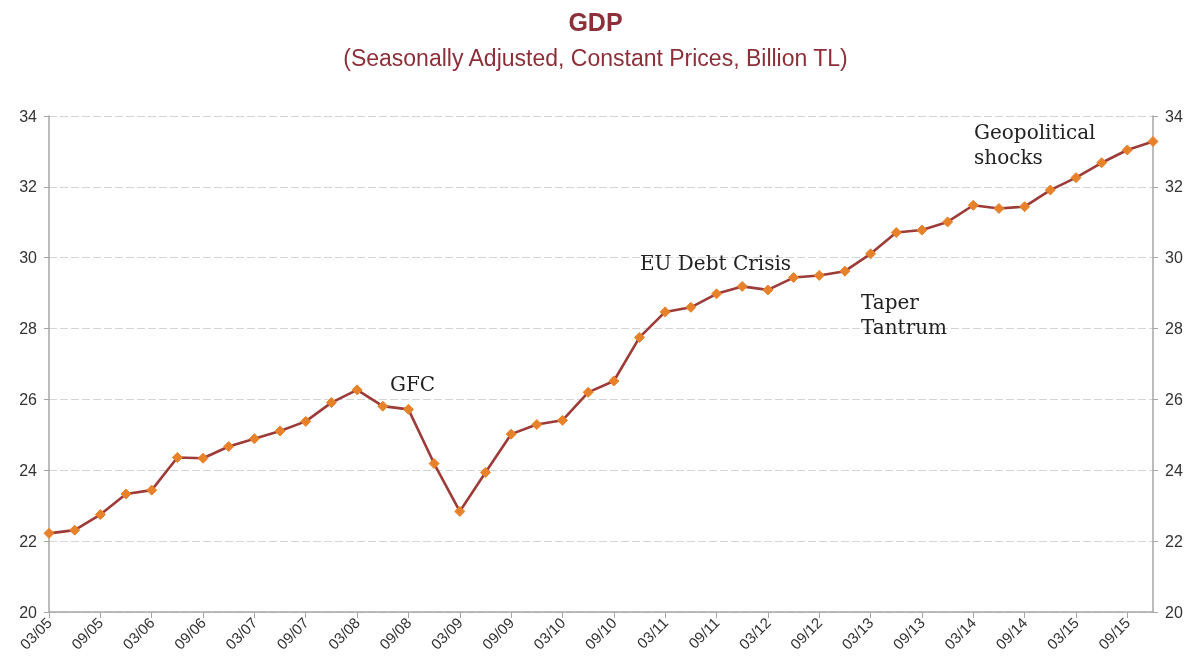  Describe the element at coordinates (716, 262) in the screenshot. I see `annotation: EU Debt Crisis` at that location.